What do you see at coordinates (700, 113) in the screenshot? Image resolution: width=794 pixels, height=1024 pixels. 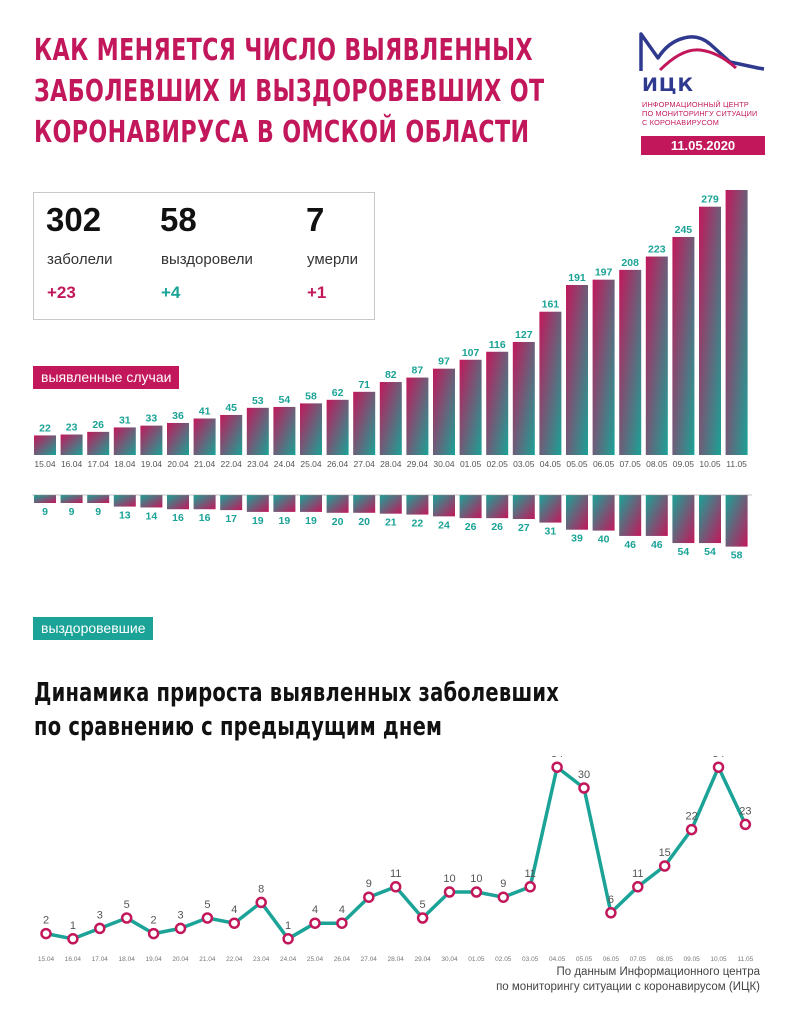 I see `logo-subtitle-line: по мониторингу ситуации` at bounding box center [700, 113].